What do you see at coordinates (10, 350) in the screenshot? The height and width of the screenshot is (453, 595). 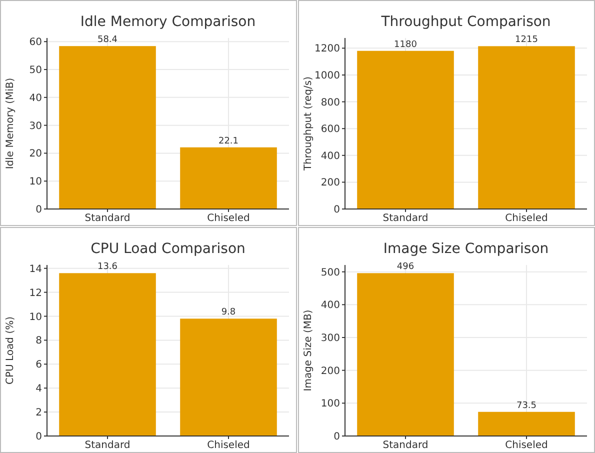 I see `y-axis-title: CPU Load (%)` at bounding box center [10, 350].